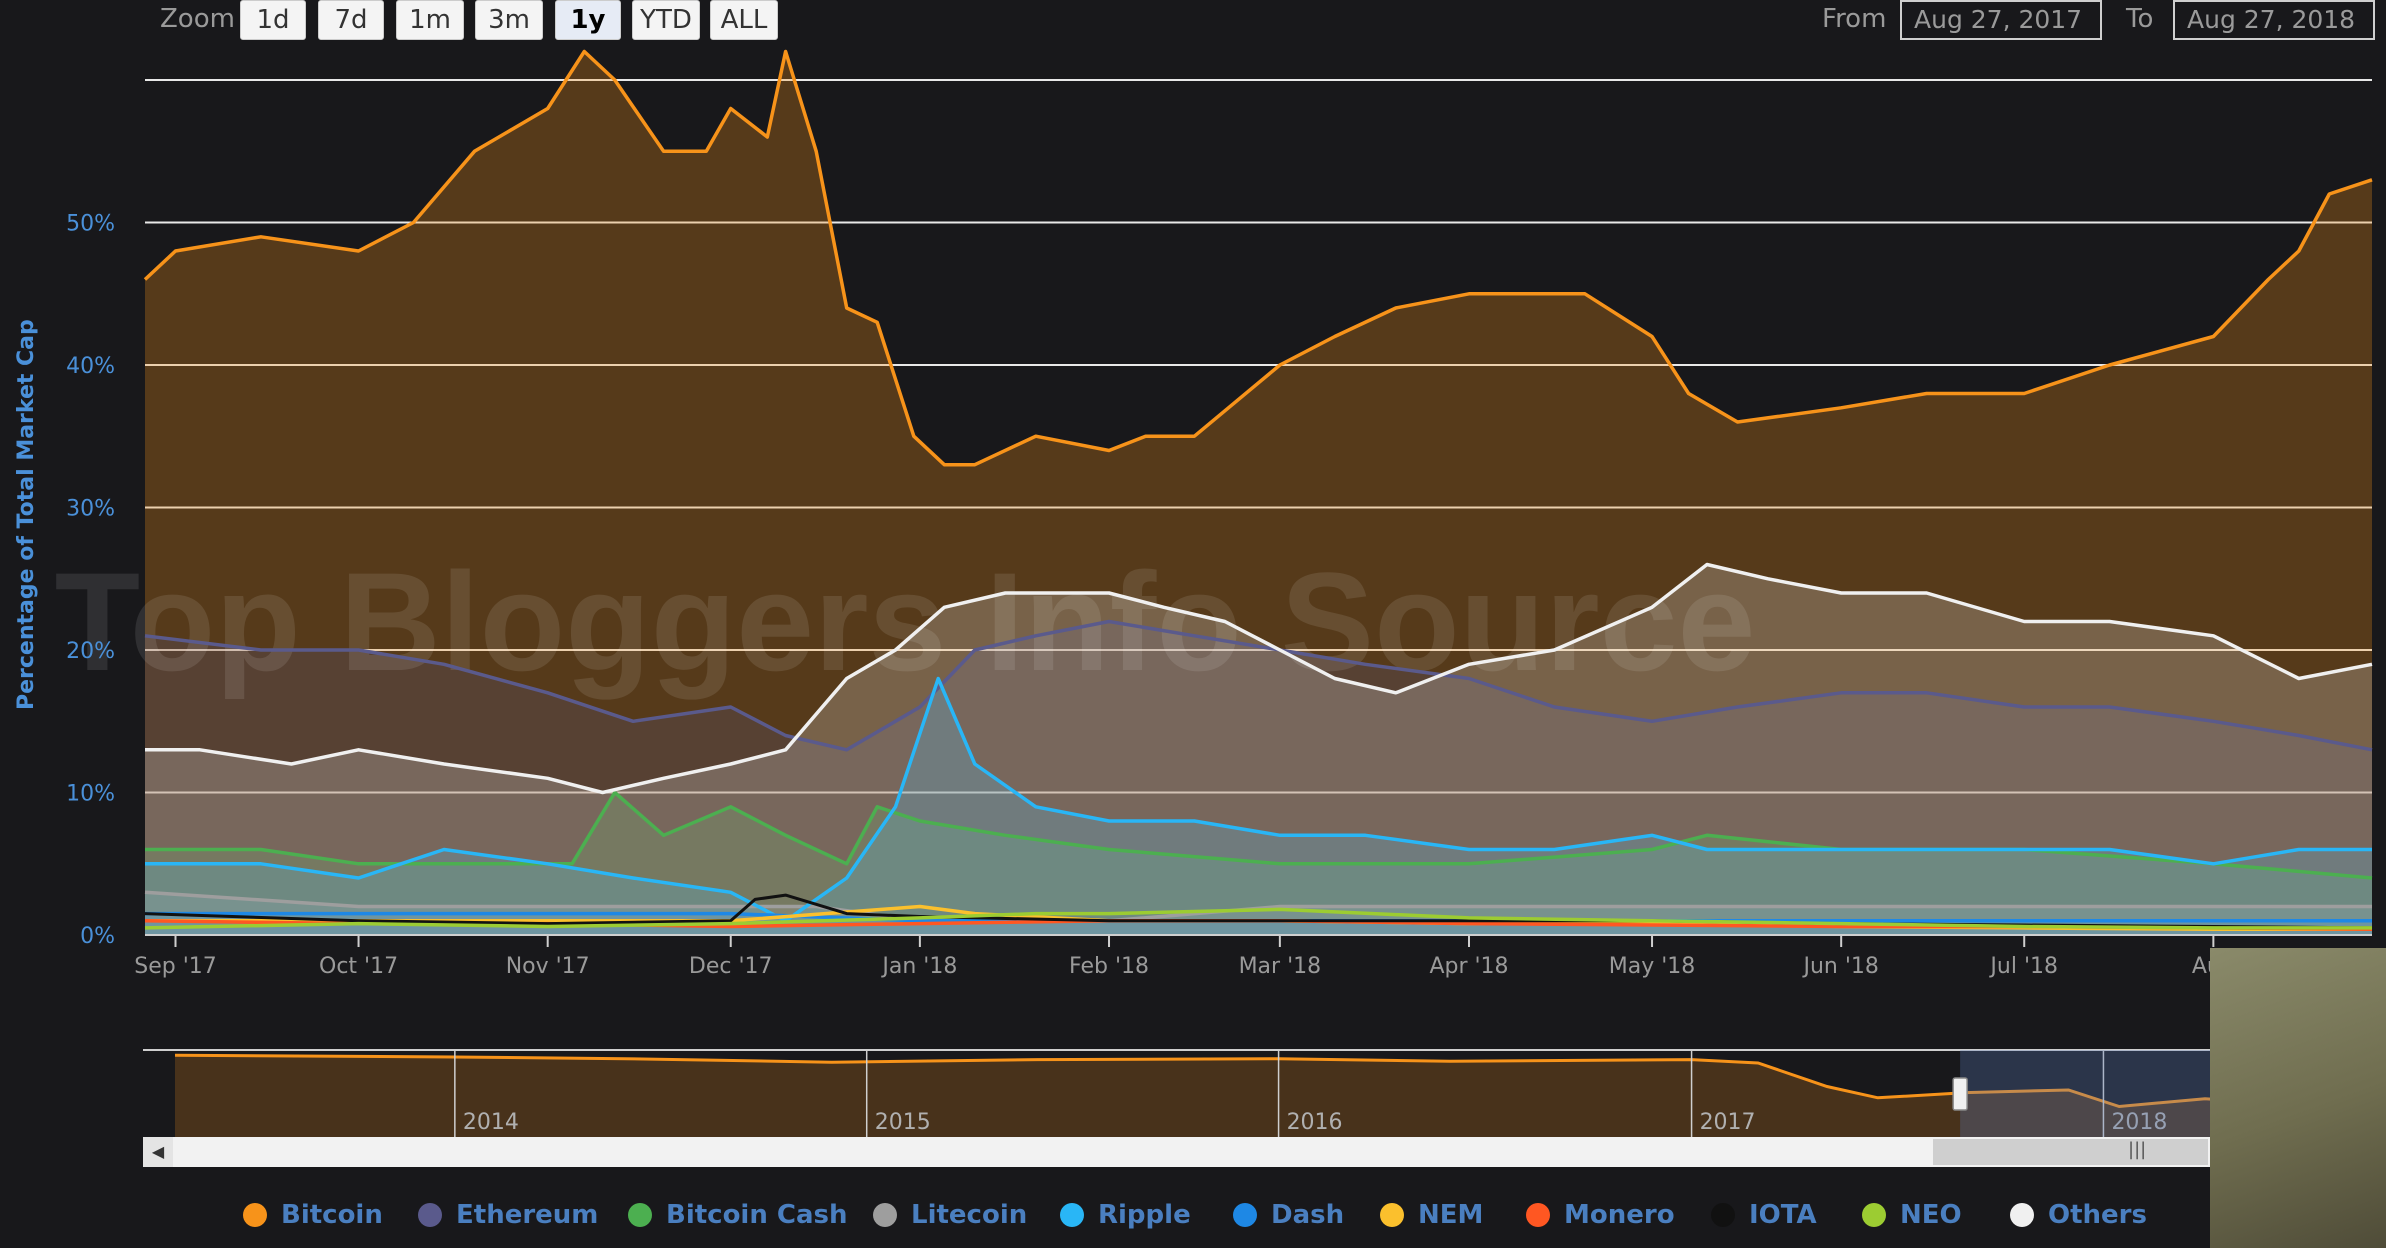 The height and width of the screenshot is (1248, 2386). Describe the element at coordinates (1619, 1215) in the screenshot. I see `legend-label: Monero` at that location.